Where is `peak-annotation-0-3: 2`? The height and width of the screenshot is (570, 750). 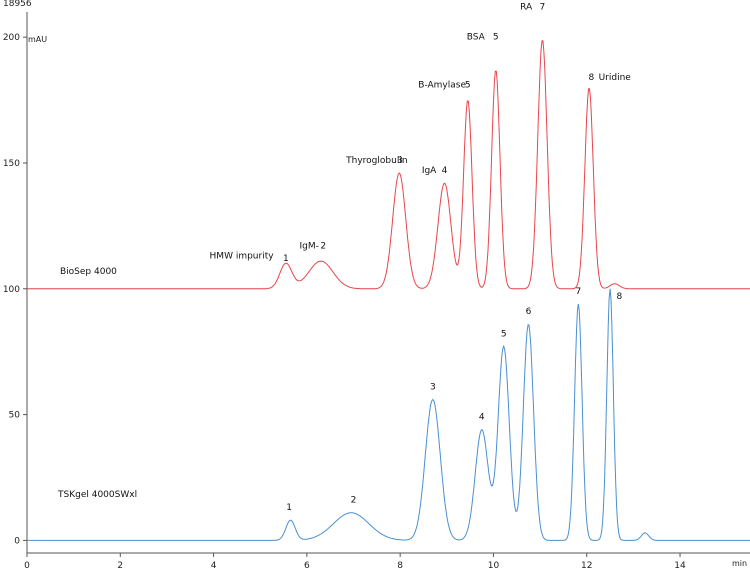
peak-annotation-0-3: 2 is located at coordinates (323, 247).